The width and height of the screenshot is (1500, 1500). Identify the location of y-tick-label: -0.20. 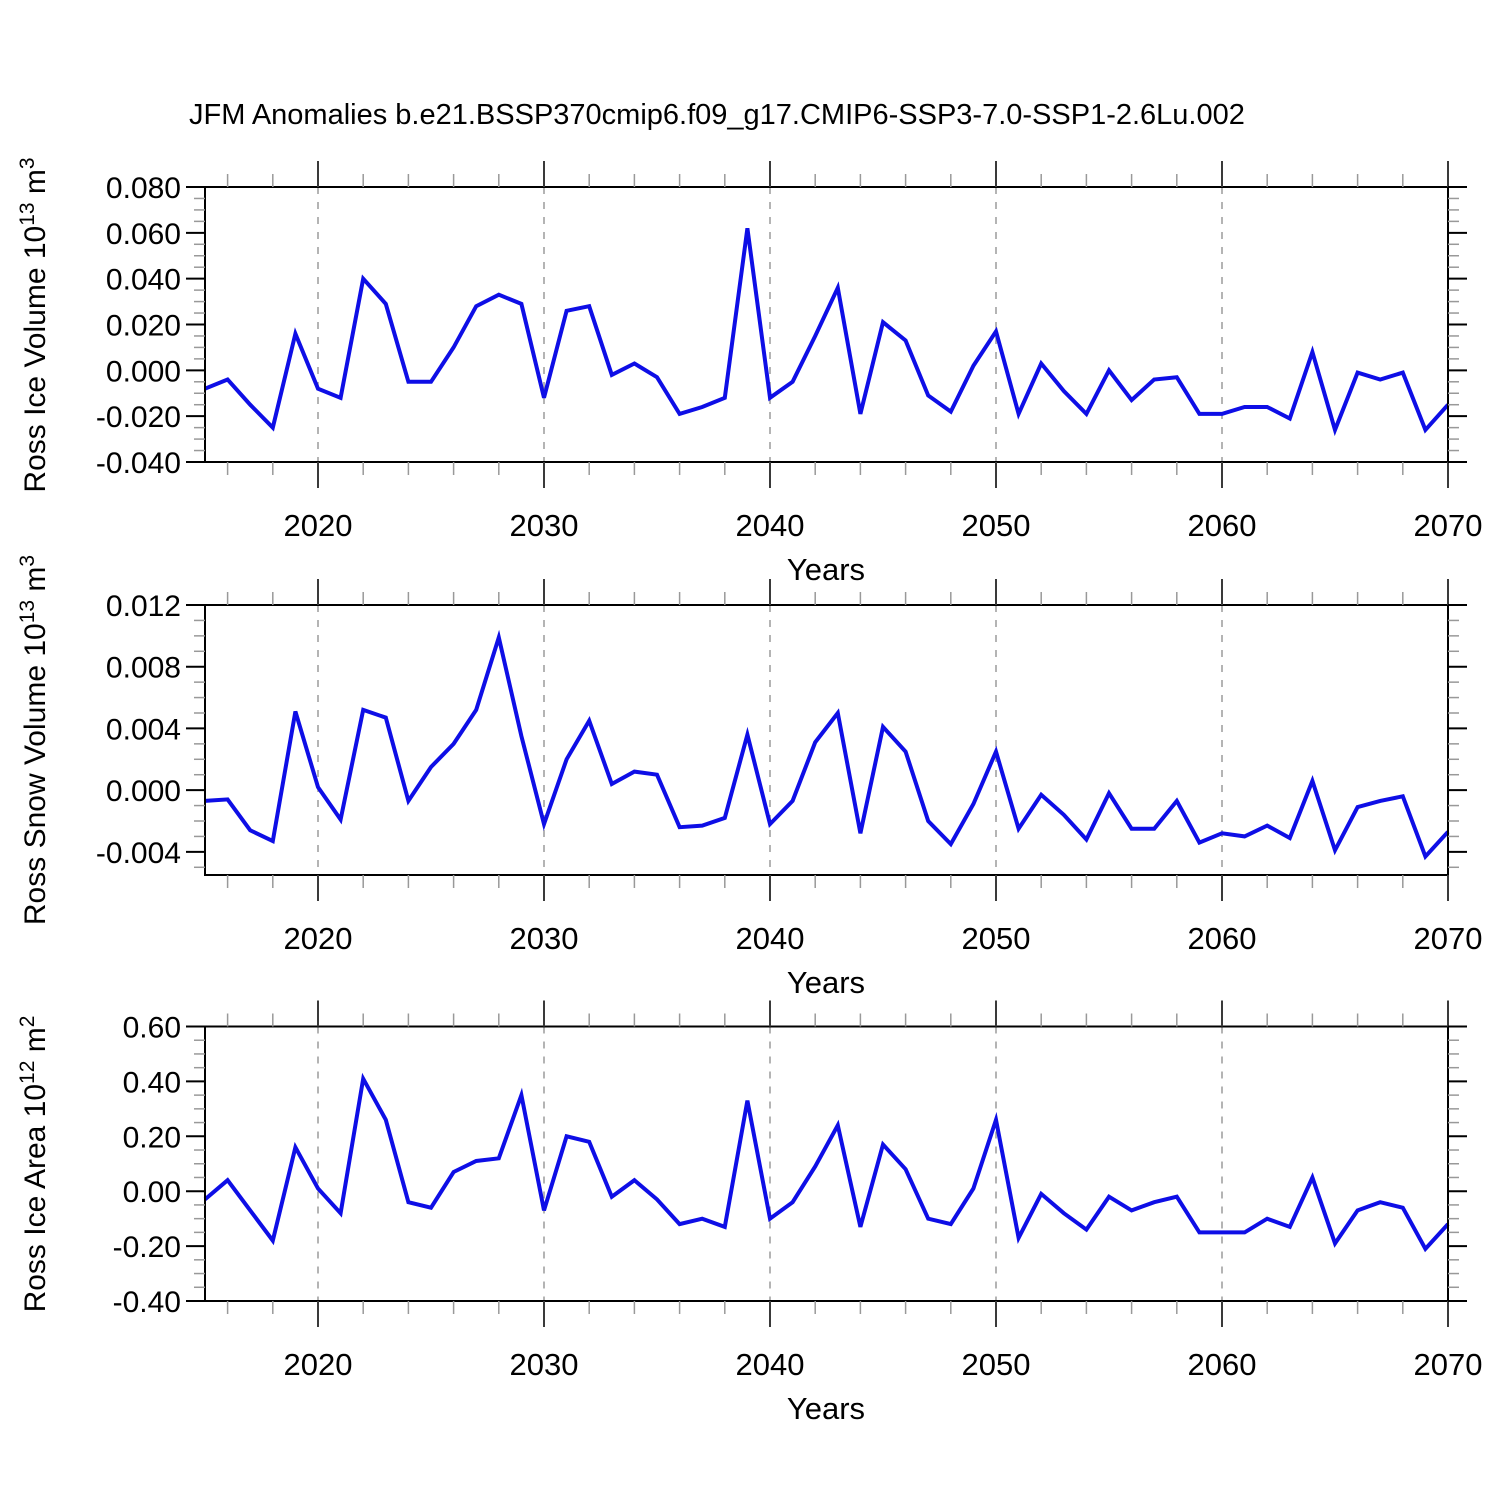
(147, 1247).